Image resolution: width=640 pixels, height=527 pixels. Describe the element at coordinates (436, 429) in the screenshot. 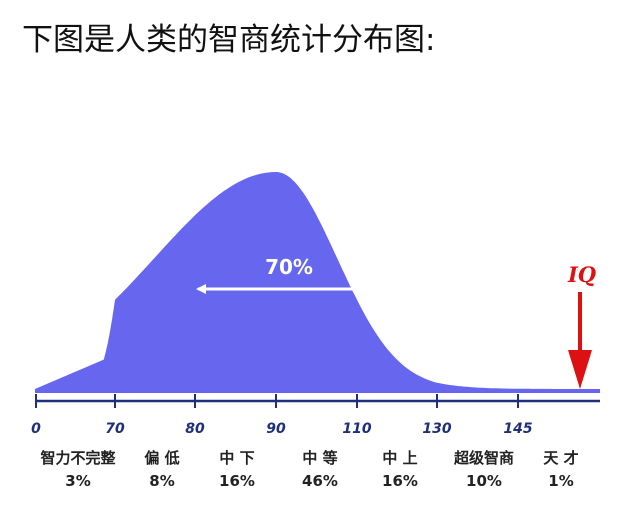

I see `x-tick-label: 130` at that location.